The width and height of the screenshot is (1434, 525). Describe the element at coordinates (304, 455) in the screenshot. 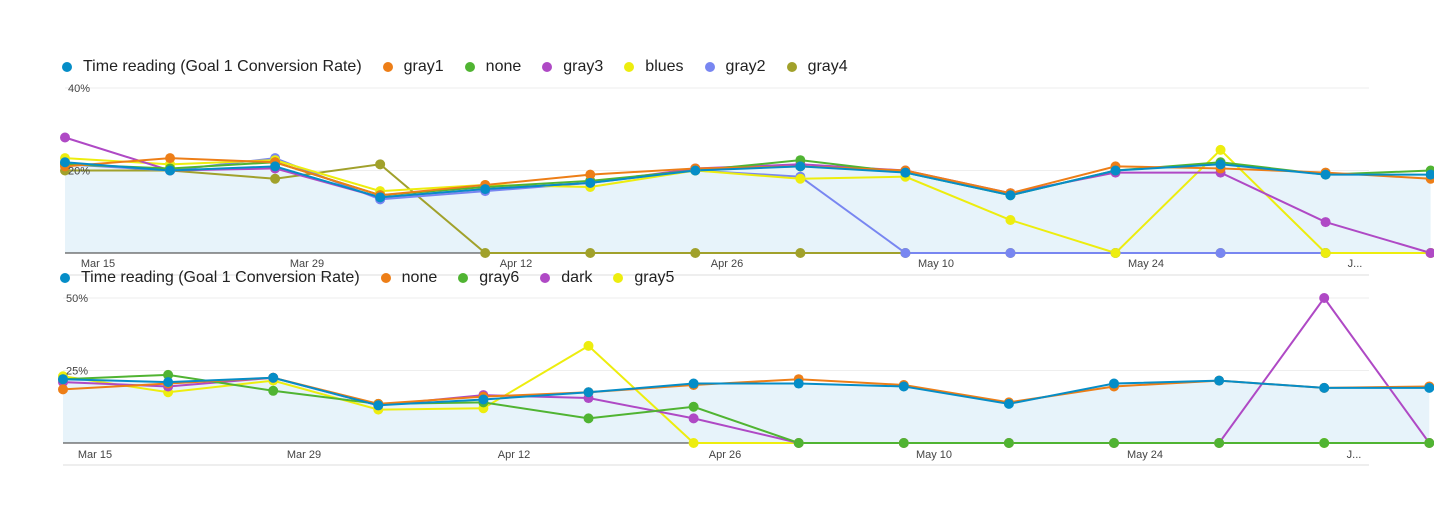

I see `x-tick-label: Mar 29` at that location.